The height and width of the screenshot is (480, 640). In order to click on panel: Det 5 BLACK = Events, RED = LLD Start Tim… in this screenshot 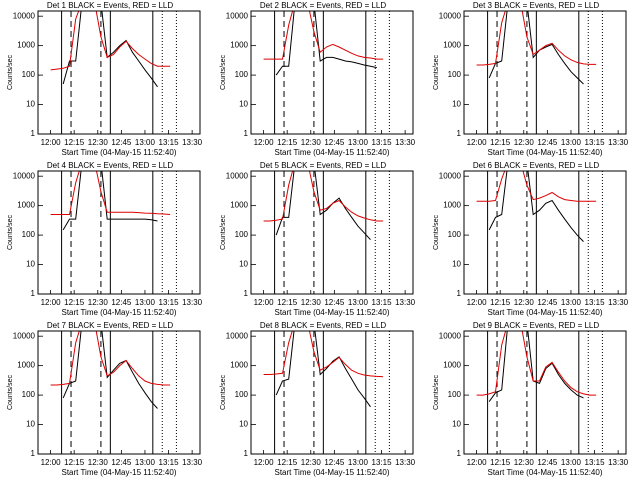, I will do `click(318, 239)`.